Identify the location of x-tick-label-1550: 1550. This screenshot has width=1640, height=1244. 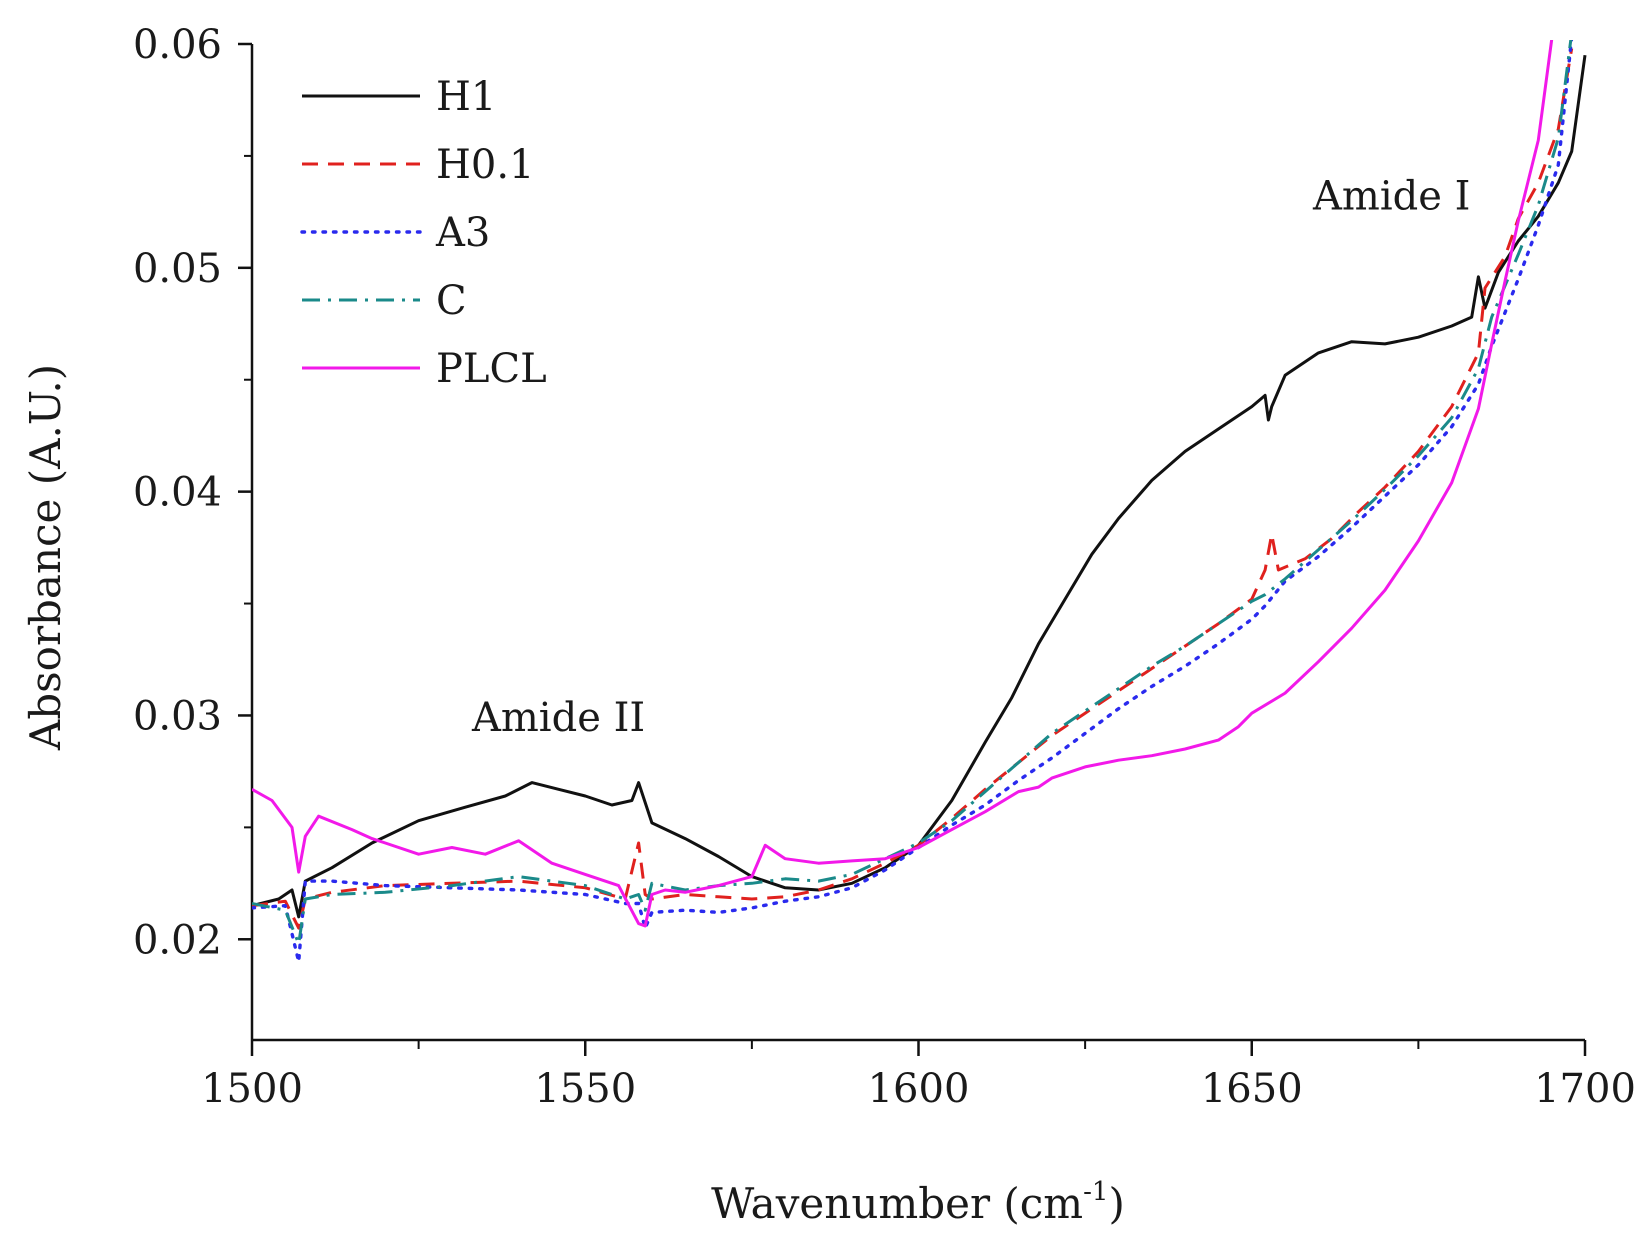
(585, 1089).